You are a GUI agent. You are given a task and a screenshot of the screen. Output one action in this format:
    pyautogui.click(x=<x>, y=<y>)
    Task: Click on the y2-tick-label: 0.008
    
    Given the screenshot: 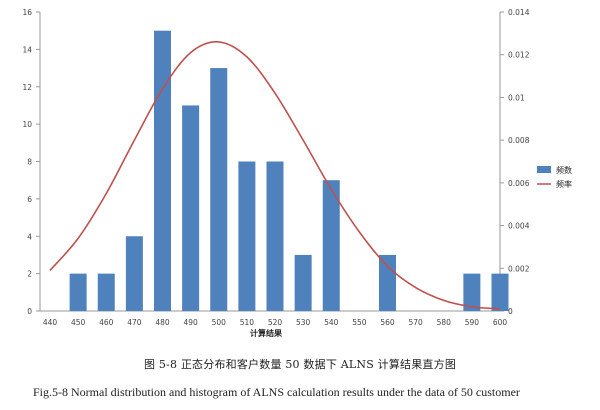 What is the action you would take?
    pyautogui.click(x=519, y=140)
    